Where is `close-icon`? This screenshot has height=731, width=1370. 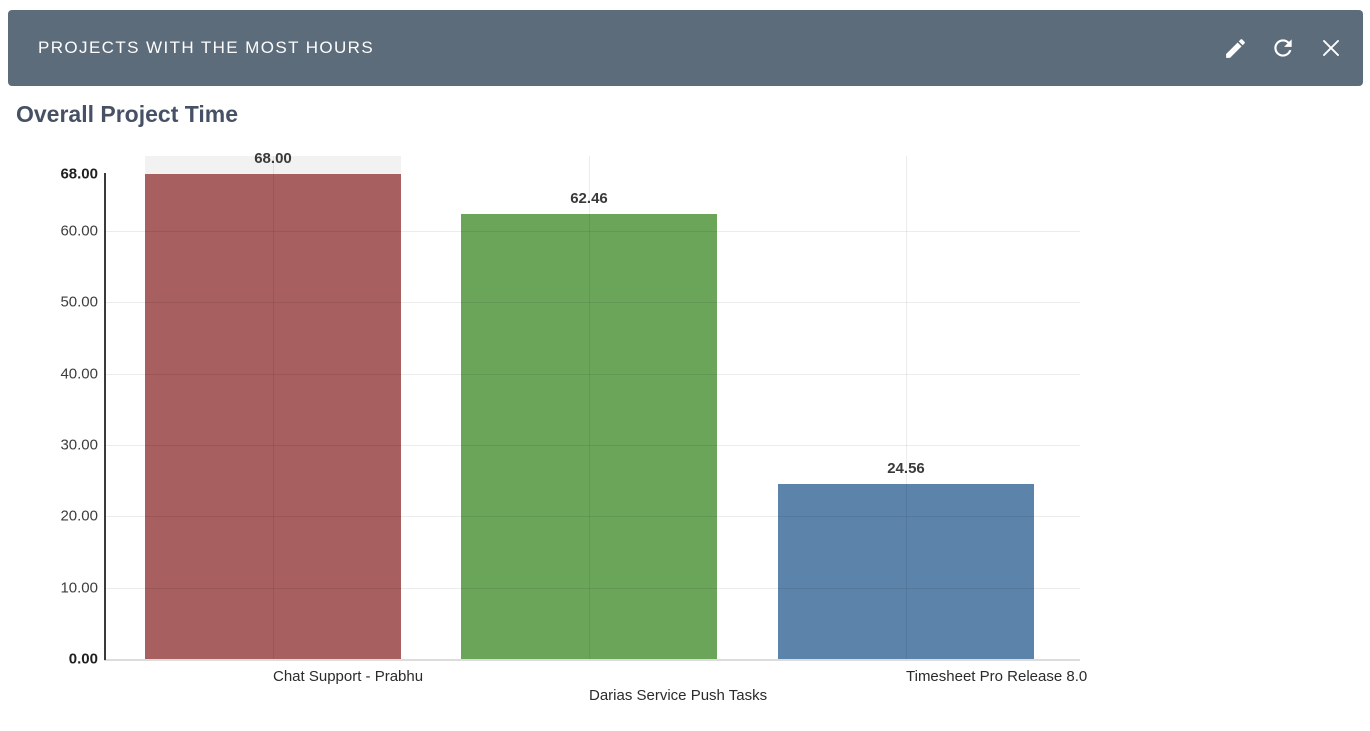 close-icon is located at coordinates (1331, 48).